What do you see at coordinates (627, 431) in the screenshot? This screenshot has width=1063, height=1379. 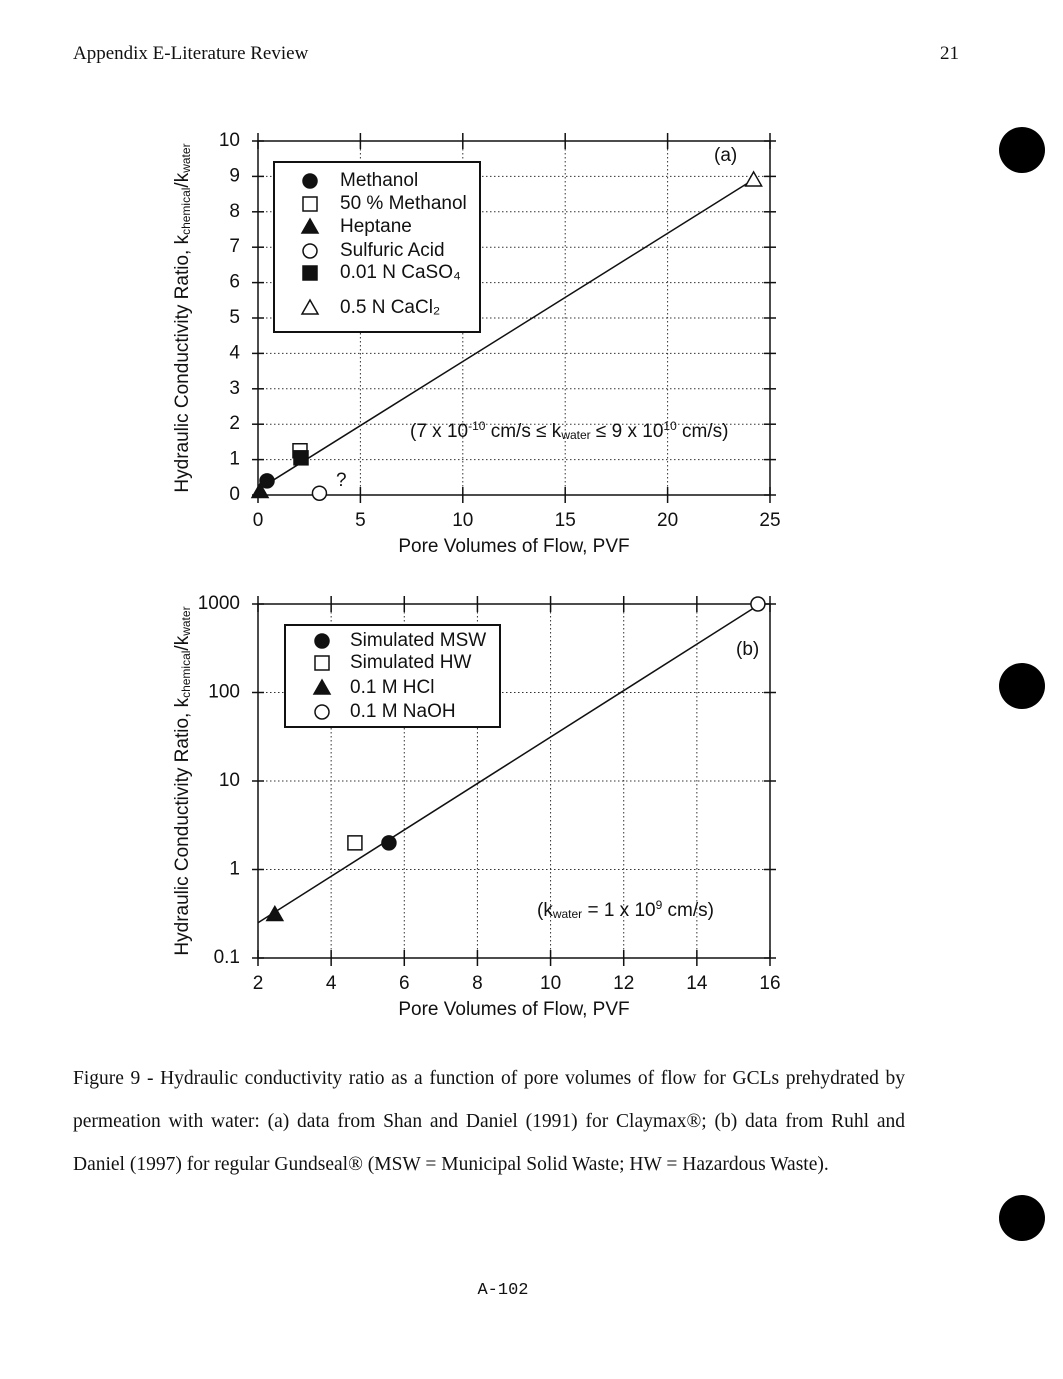 I see `text-part: ≤ 9 x 10` at bounding box center [627, 431].